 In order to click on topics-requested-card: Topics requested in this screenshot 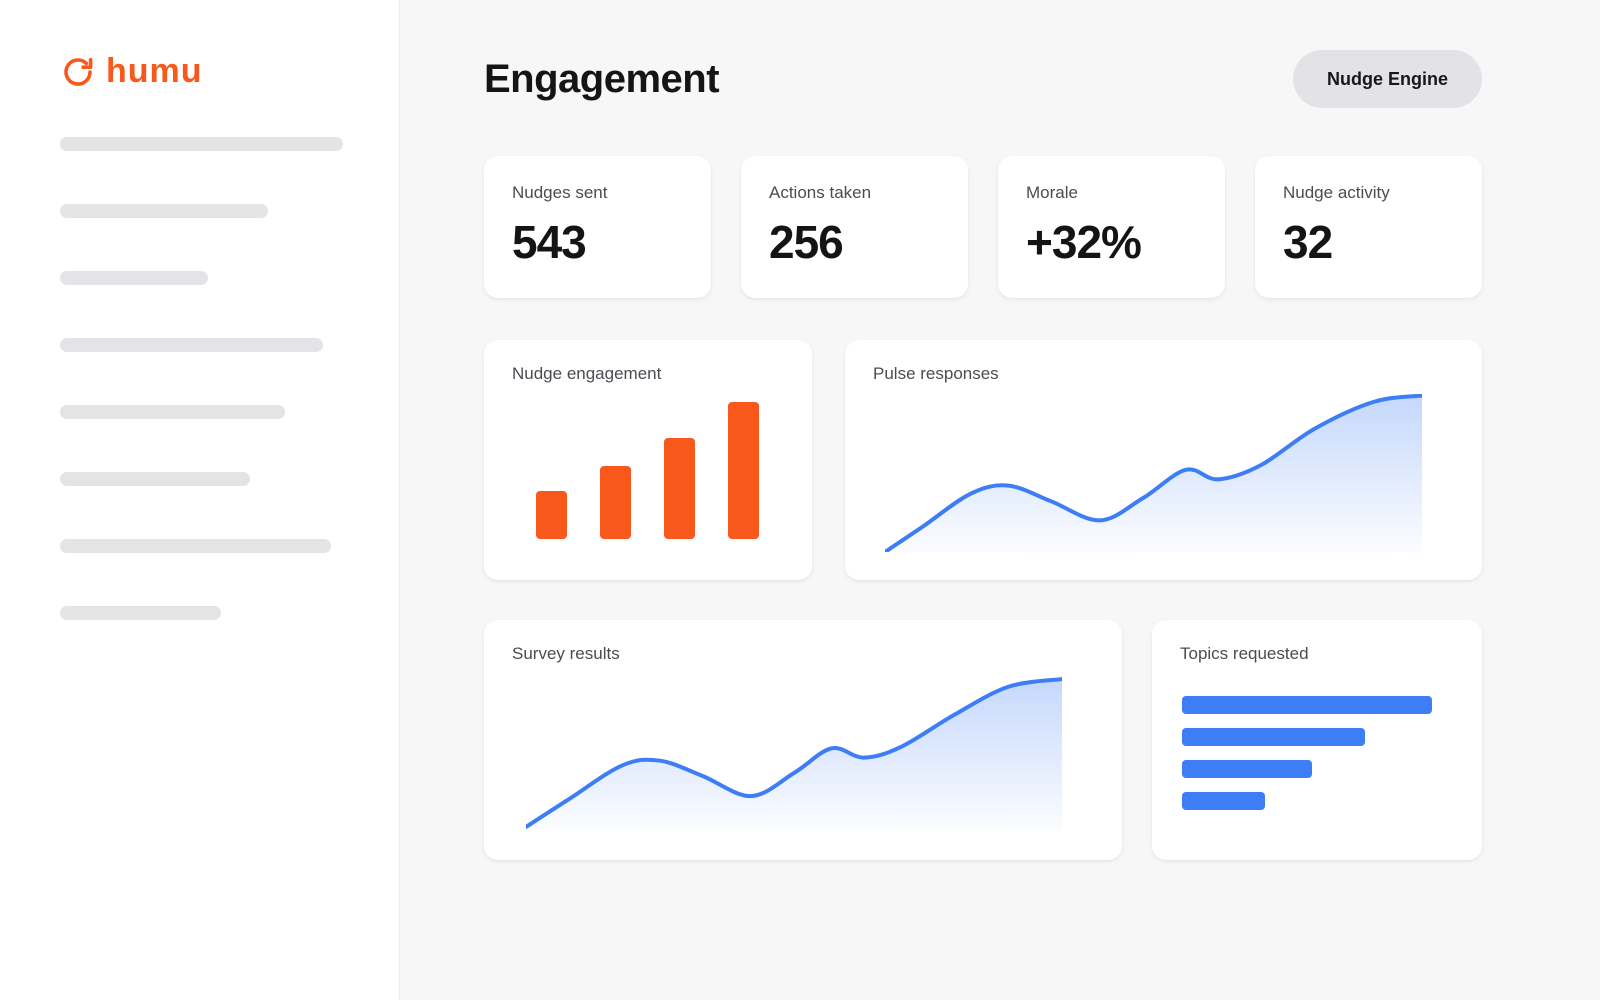, I will do `click(1317, 740)`.